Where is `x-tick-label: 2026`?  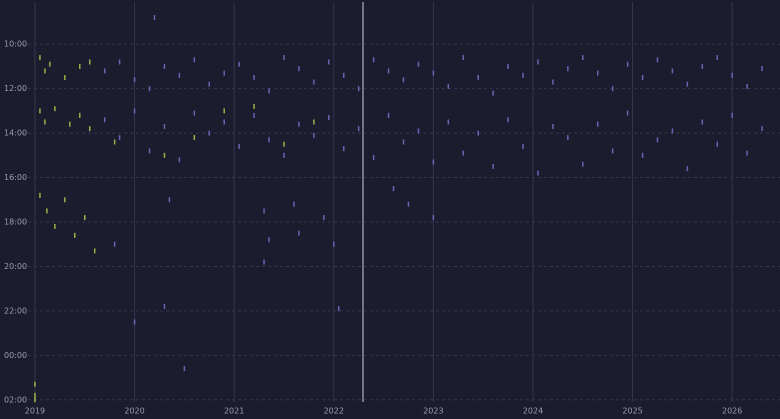 x-tick-label: 2026 is located at coordinates (732, 411).